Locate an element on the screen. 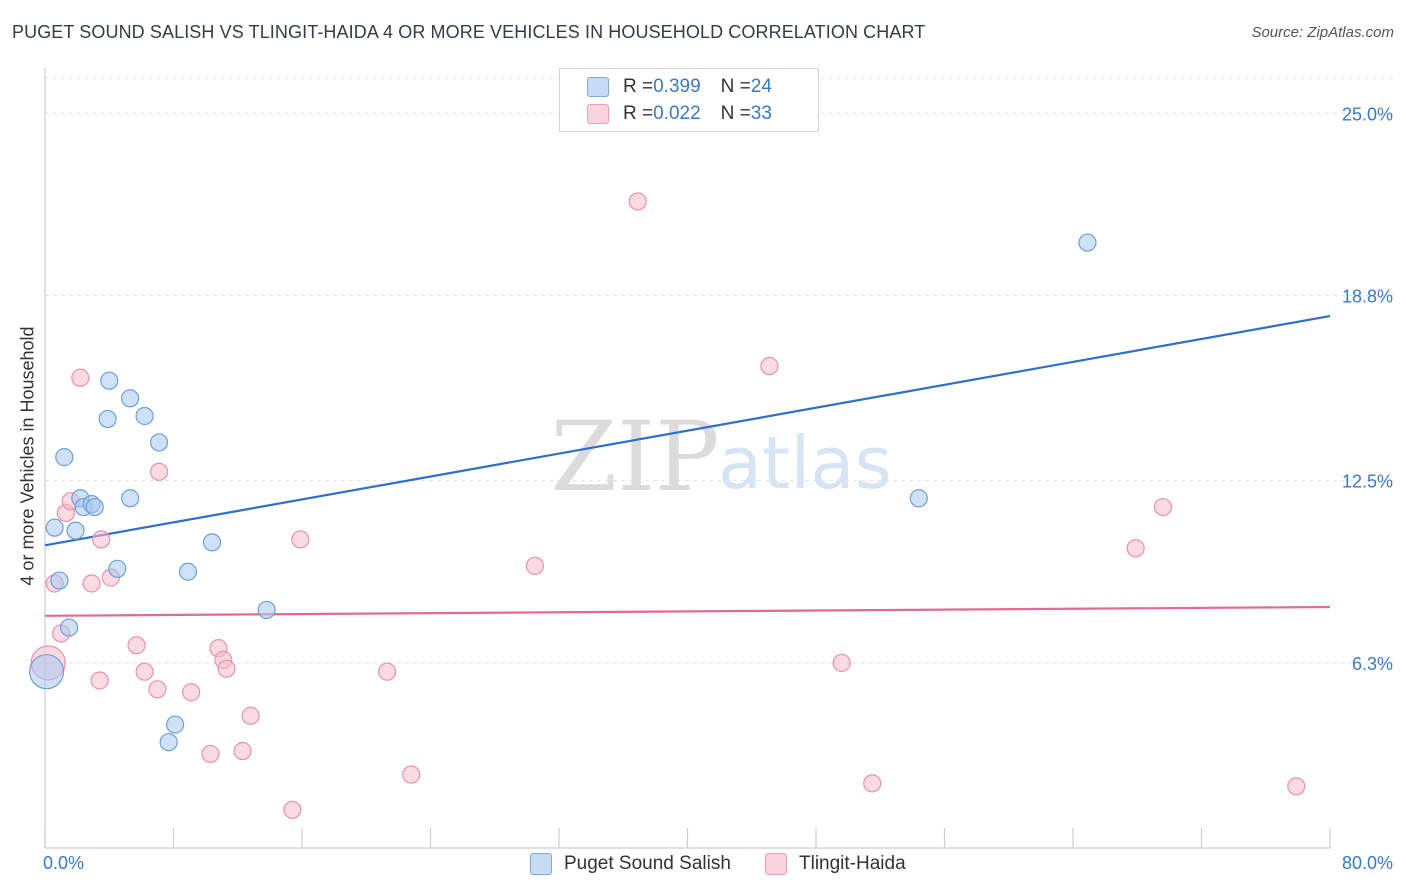 The height and width of the screenshot is (892, 1406). series-legend-tlingit: Tlingit-Haida is located at coordinates (835, 864).